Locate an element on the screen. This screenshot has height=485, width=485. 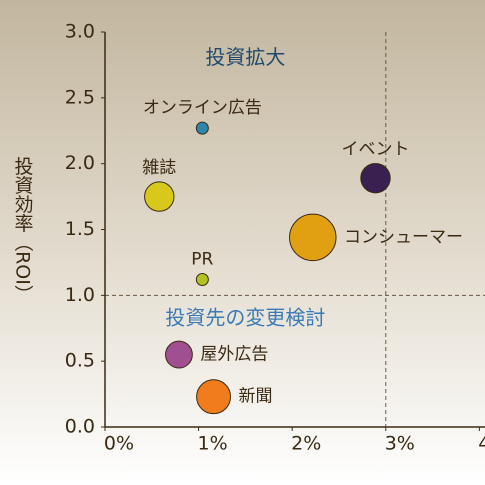
y-tick-label: 2.0 is located at coordinates (80, 163).